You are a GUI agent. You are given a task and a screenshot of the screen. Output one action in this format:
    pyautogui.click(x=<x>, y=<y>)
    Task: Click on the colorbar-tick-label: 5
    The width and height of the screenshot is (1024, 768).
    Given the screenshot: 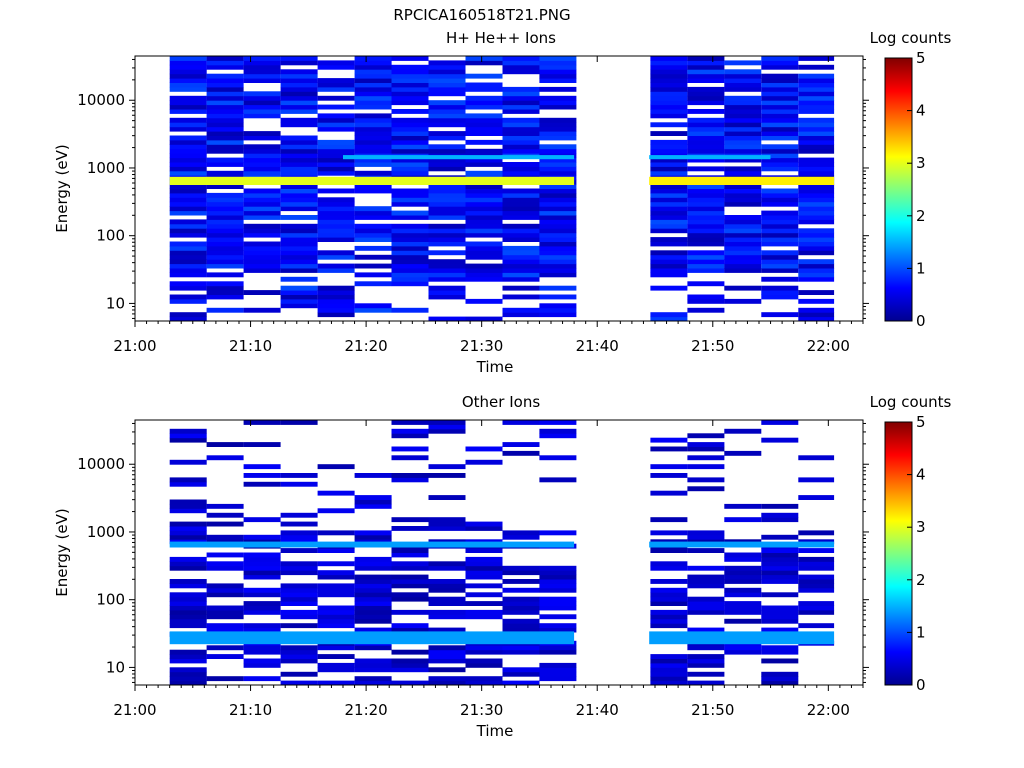 What is the action you would take?
    pyautogui.click(x=921, y=58)
    